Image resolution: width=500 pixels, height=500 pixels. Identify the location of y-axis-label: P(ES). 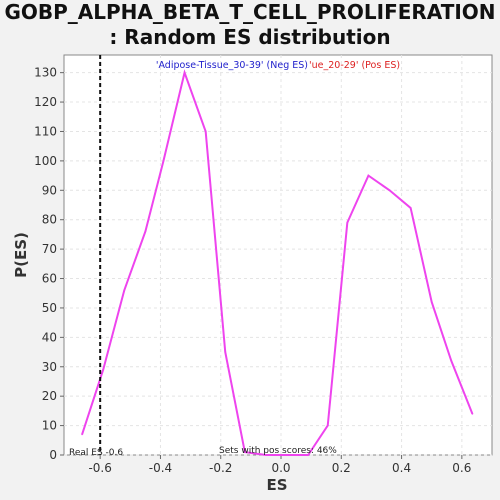
(21, 255).